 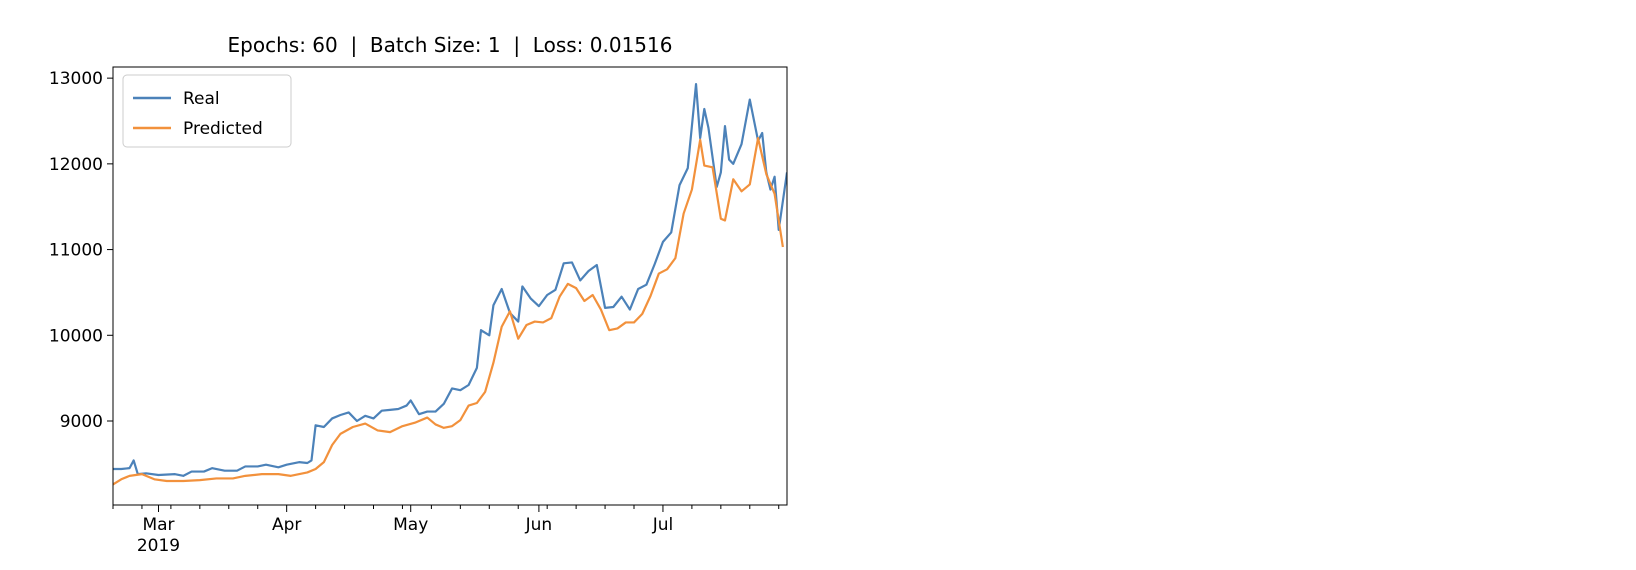 What do you see at coordinates (158, 525) in the screenshot?
I see `x-tick-label: Mar` at bounding box center [158, 525].